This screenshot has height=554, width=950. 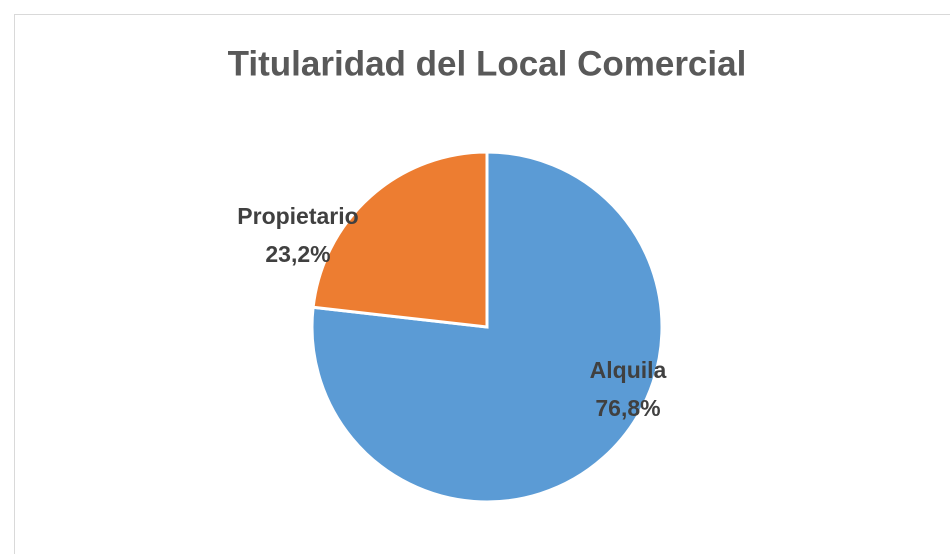 I want to click on chart-title: Titularidad del Local Comercial, so click(x=487, y=63).